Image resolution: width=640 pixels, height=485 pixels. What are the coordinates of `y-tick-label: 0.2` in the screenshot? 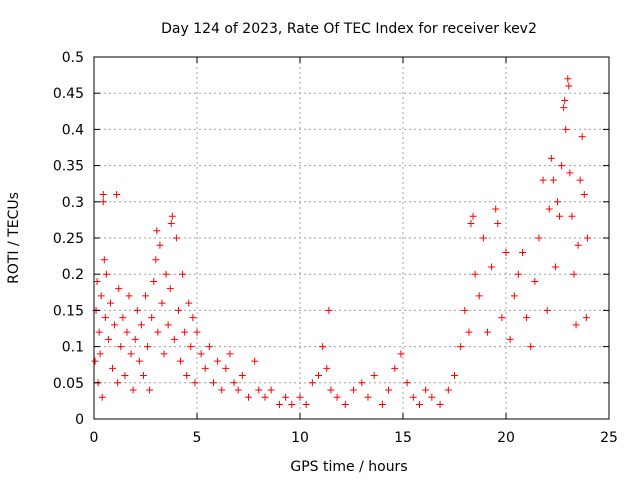 It's located at (73, 275).